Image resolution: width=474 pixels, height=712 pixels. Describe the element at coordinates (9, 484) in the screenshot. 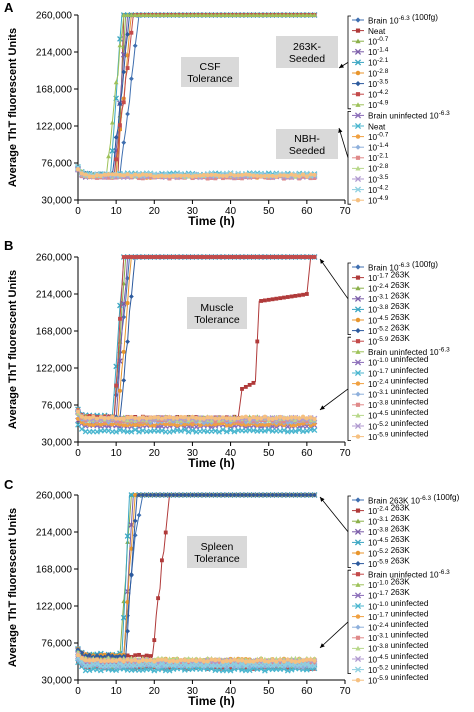

I see `panel-letter: C` at that location.